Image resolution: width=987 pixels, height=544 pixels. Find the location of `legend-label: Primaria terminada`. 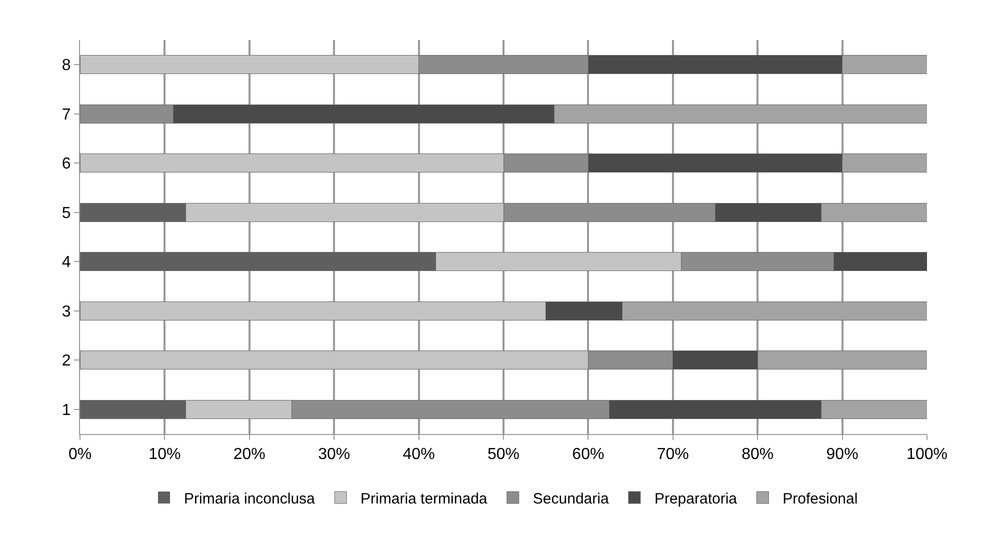

legend-label: Primaria terminada is located at coordinates (424, 499).